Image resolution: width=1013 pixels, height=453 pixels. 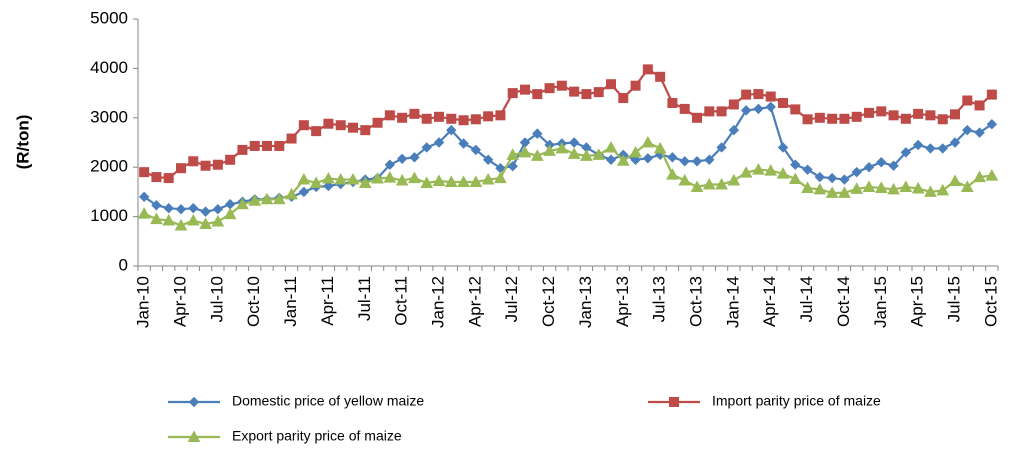 I want to click on y-tick-label: 0, so click(x=123, y=264).